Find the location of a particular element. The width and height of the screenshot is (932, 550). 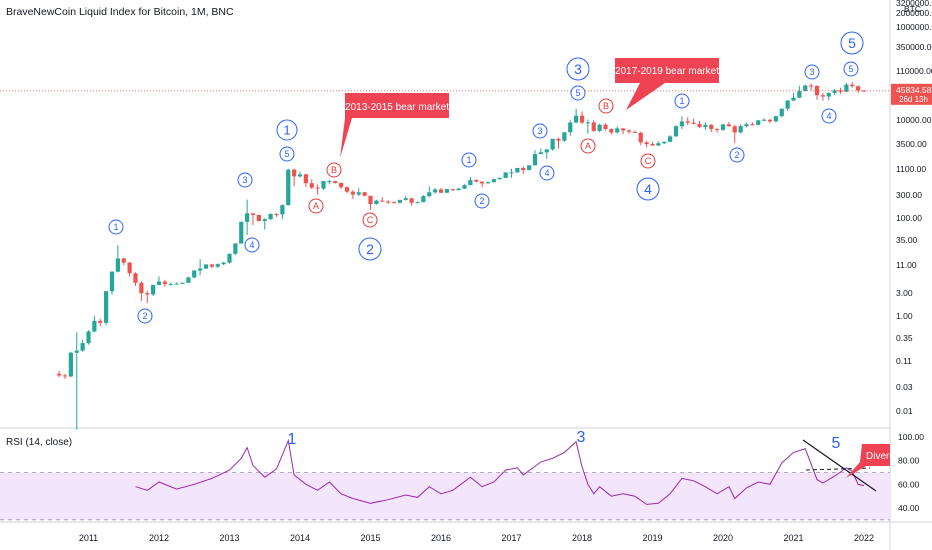

callout-2013-2015: 2013-2015 bear market is located at coordinates (394, 125).